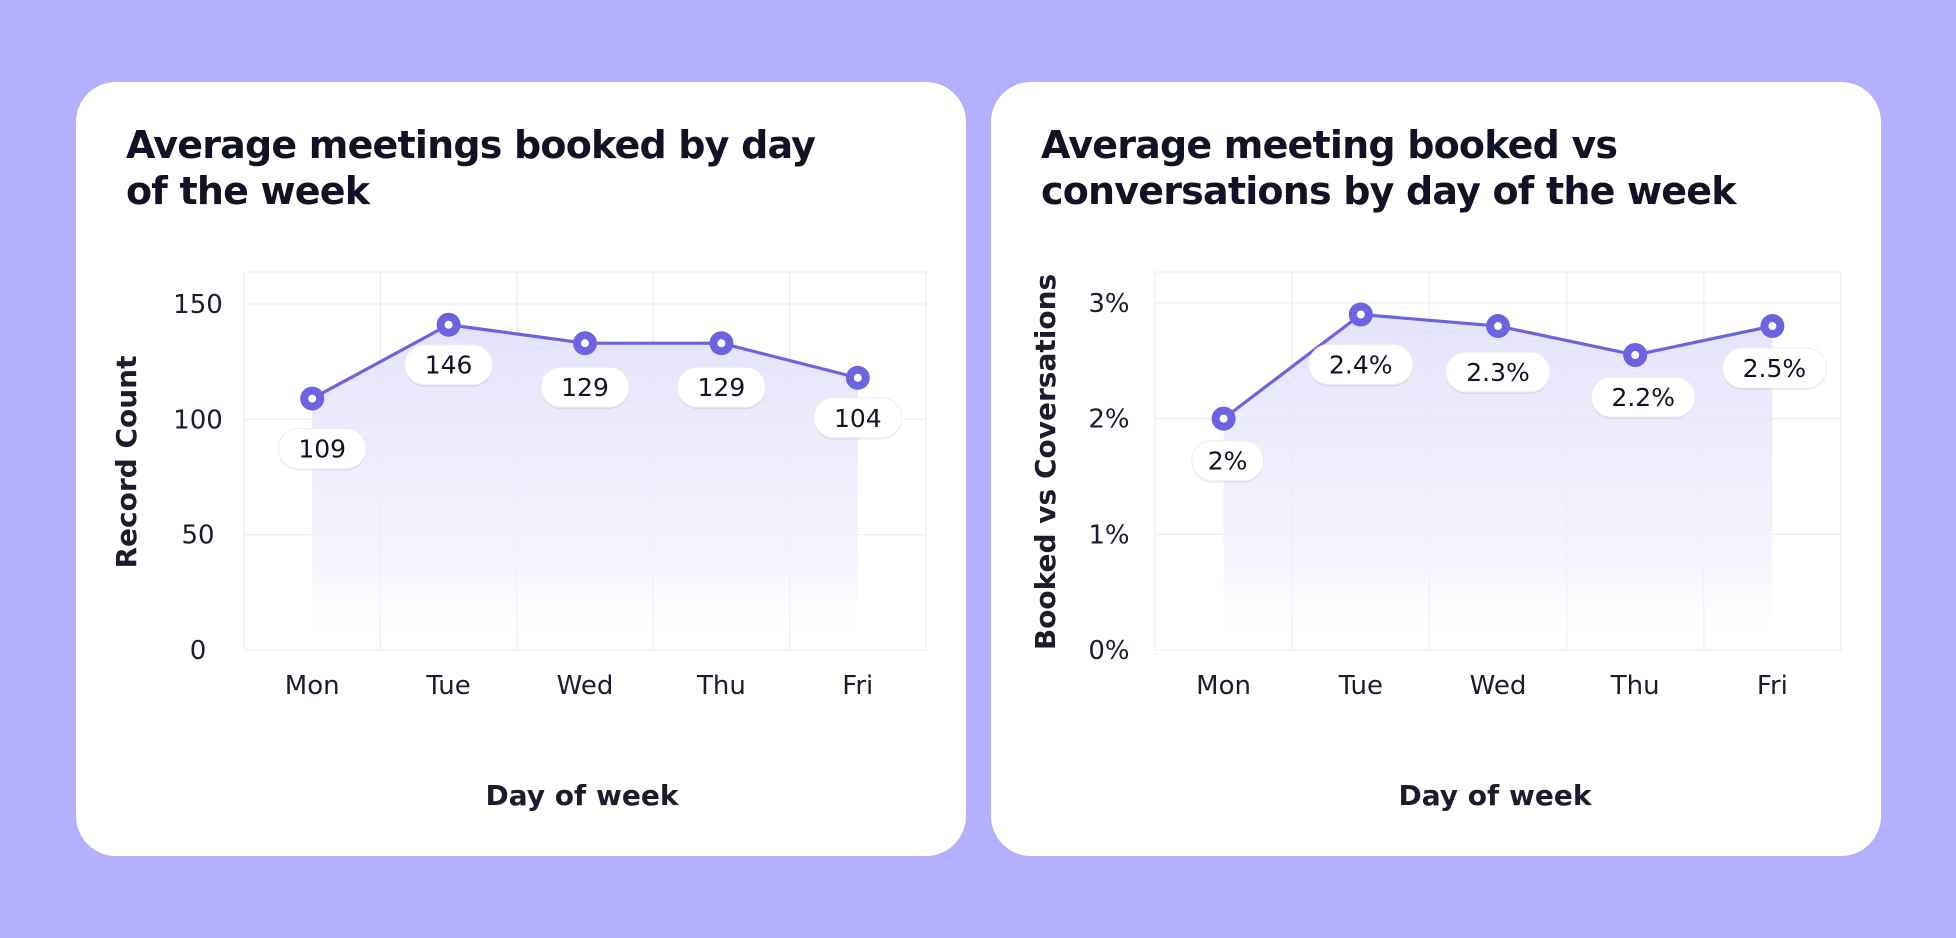 The width and height of the screenshot is (1956, 938). I want to click on data-label-text: 2.5%, so click(1775, 368).